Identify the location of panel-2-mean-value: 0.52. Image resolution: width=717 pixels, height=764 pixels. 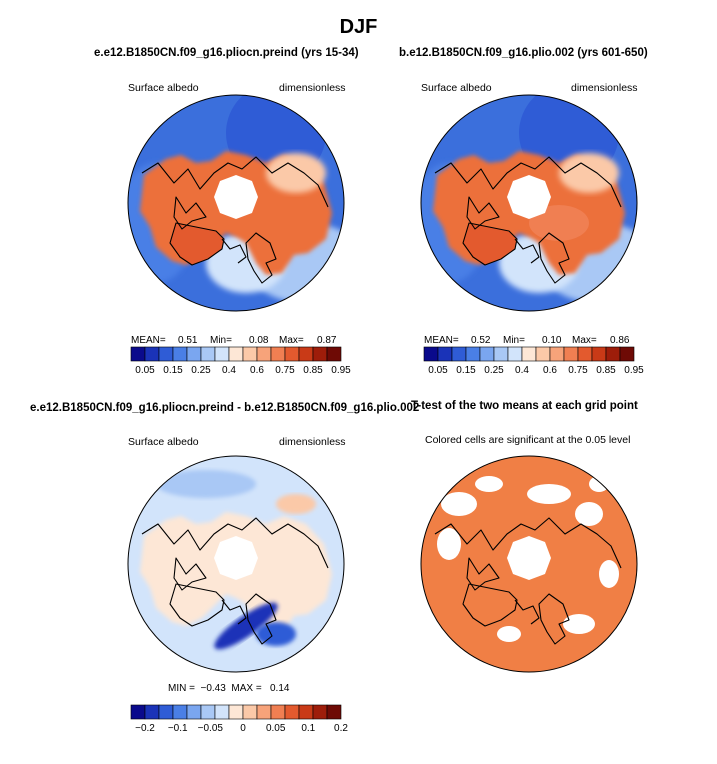
(481, 340).